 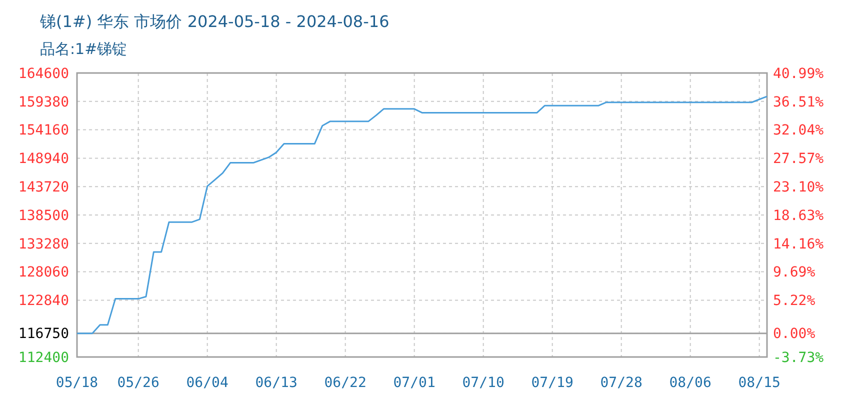 What do you see at coordinates (43, 272) in the screenshot?
I see `y-tick-label: 128060` at bounding box center [43, 272].